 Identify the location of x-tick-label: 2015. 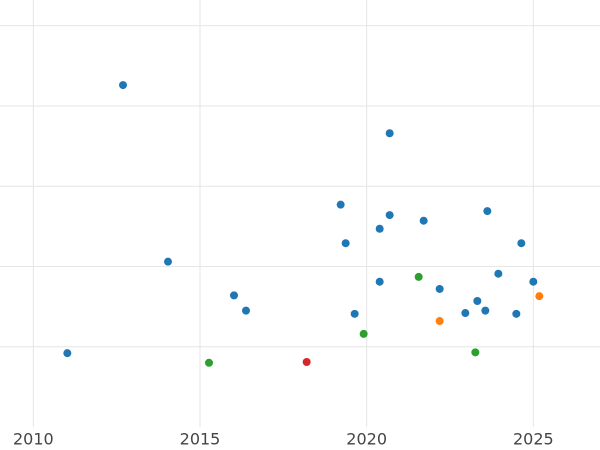
(200, 439).